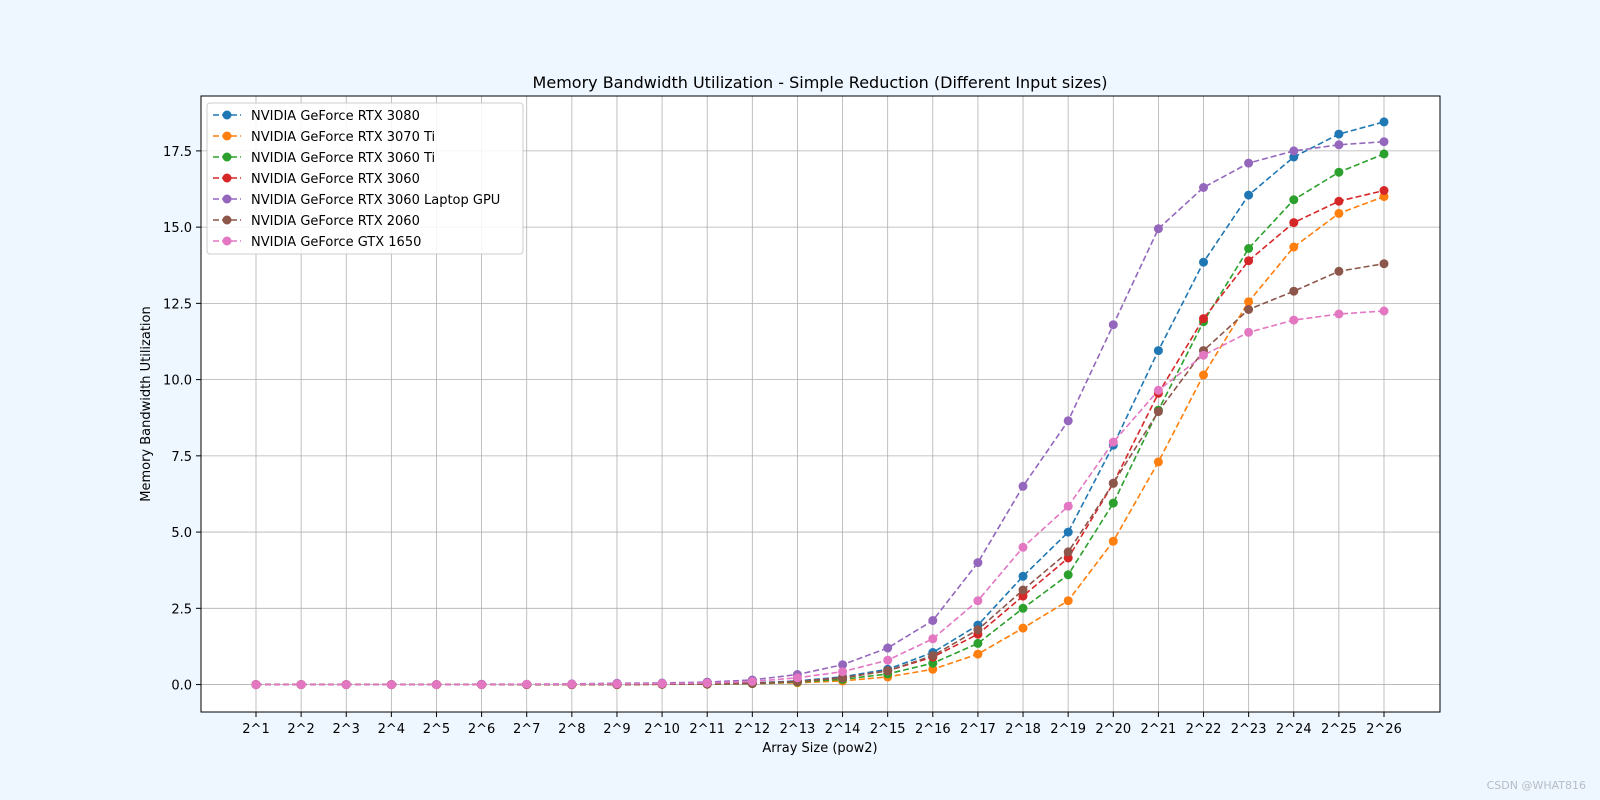 The height and width of the screenshot is (800, 1600). I want to click on x-tick-label: 2^19, so click(1068, 729).